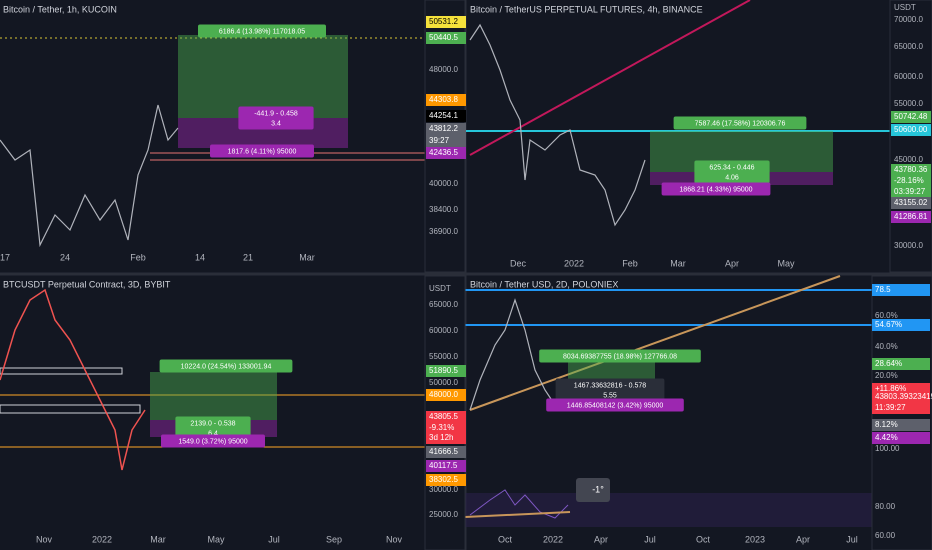 The image size is (932, 550). Describe the element at coordinates (443, 394) in the screenshot. I see `price-label: 48000.0` at that location.